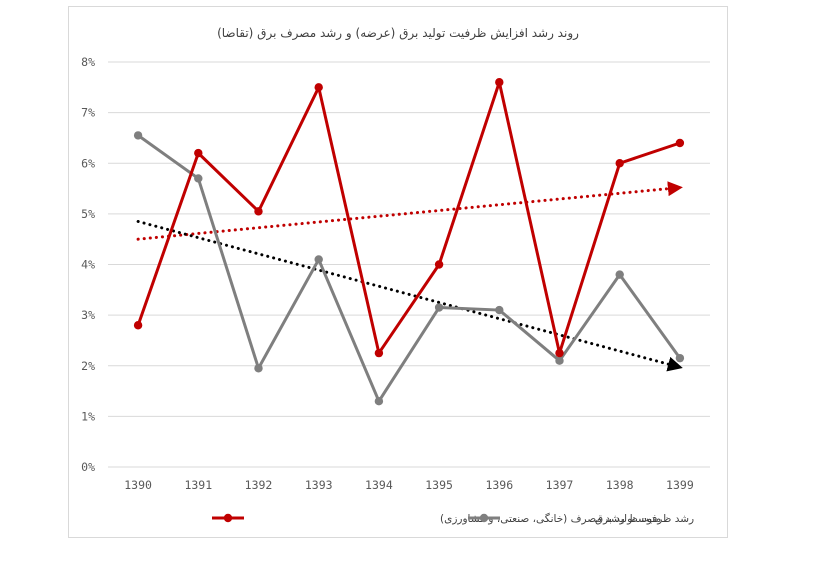 Image resolution: width=822 pixels, height=565 pixels. What do you see at coordinates (259, 485) in the screenshot?
I see `x-tick-label: 1392` at bounding box center [259, 485].